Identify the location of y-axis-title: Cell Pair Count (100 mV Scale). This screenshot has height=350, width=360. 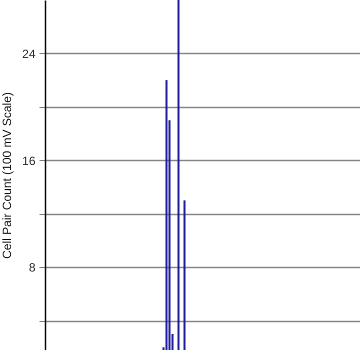
(7, 175).